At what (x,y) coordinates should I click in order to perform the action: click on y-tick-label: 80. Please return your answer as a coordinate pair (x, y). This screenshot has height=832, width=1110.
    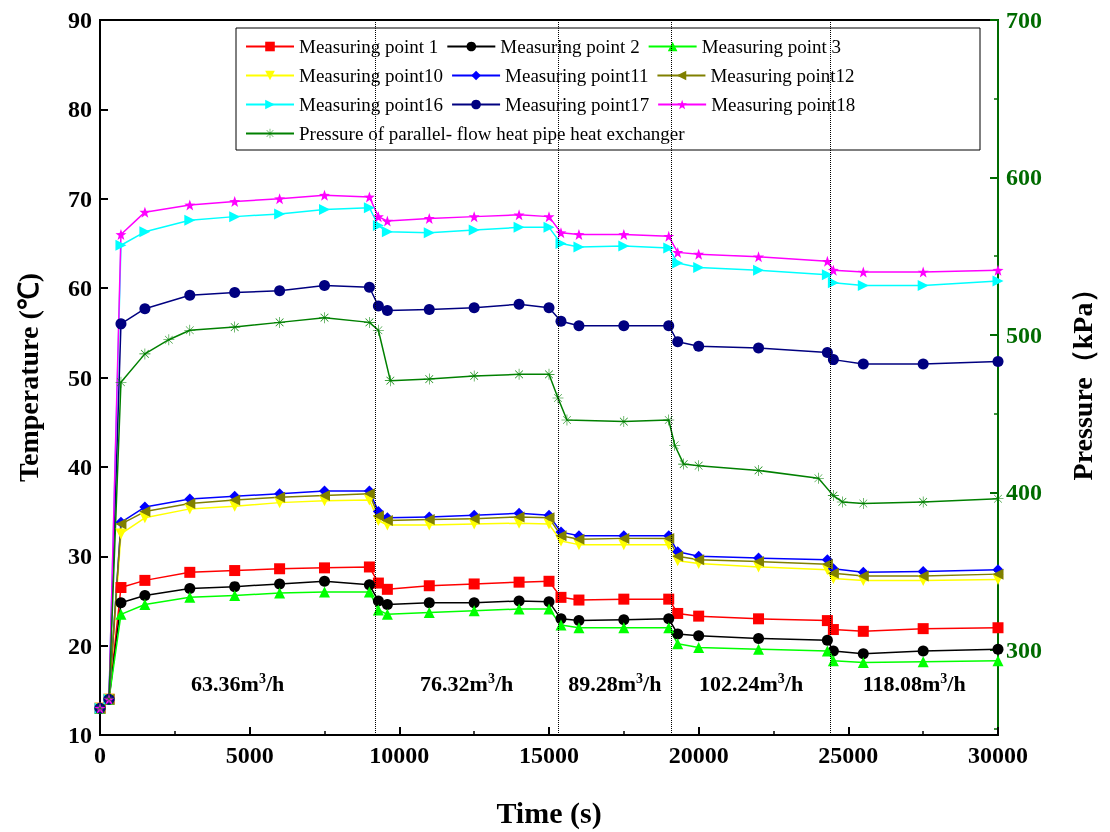
    Looking at the image, I should click on (80, 109).